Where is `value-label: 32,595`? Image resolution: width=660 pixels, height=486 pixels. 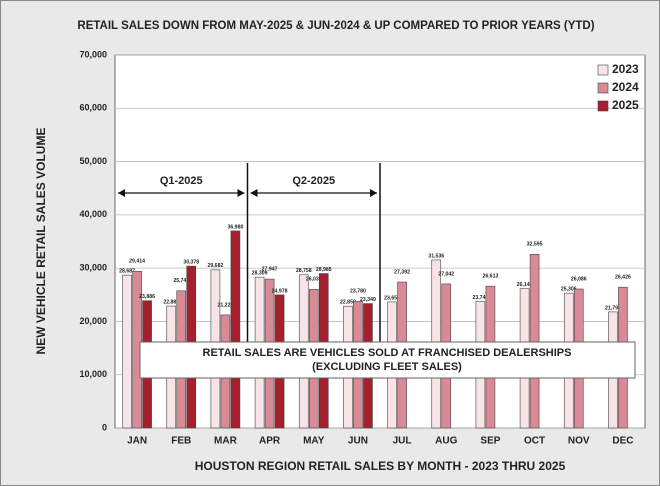
value-label: 32,595 is located at coordinates (535, 245).